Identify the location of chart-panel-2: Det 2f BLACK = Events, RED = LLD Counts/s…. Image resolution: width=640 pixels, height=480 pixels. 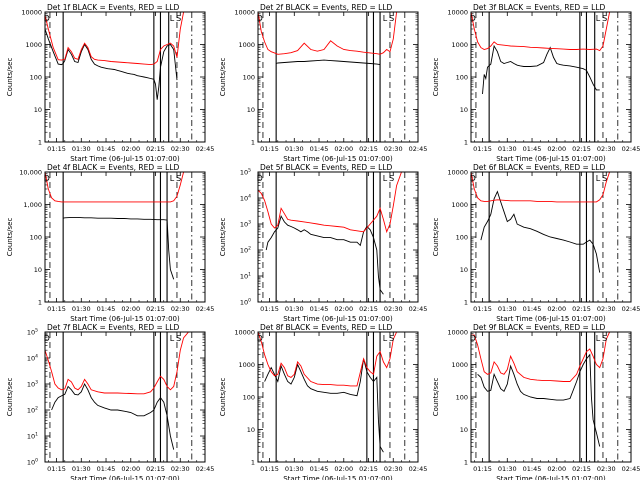
(323, 83).